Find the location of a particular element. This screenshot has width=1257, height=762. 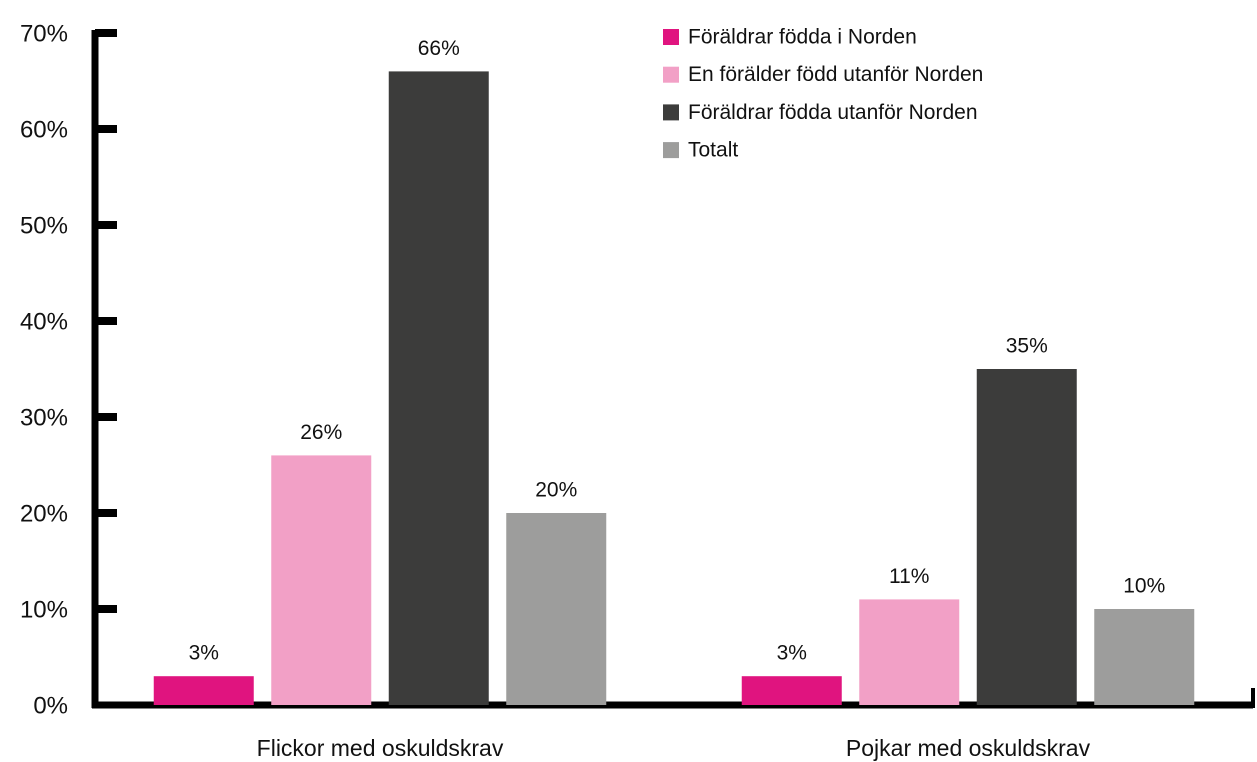

y-tick-label: 0% is located at coordinates (50, 705).